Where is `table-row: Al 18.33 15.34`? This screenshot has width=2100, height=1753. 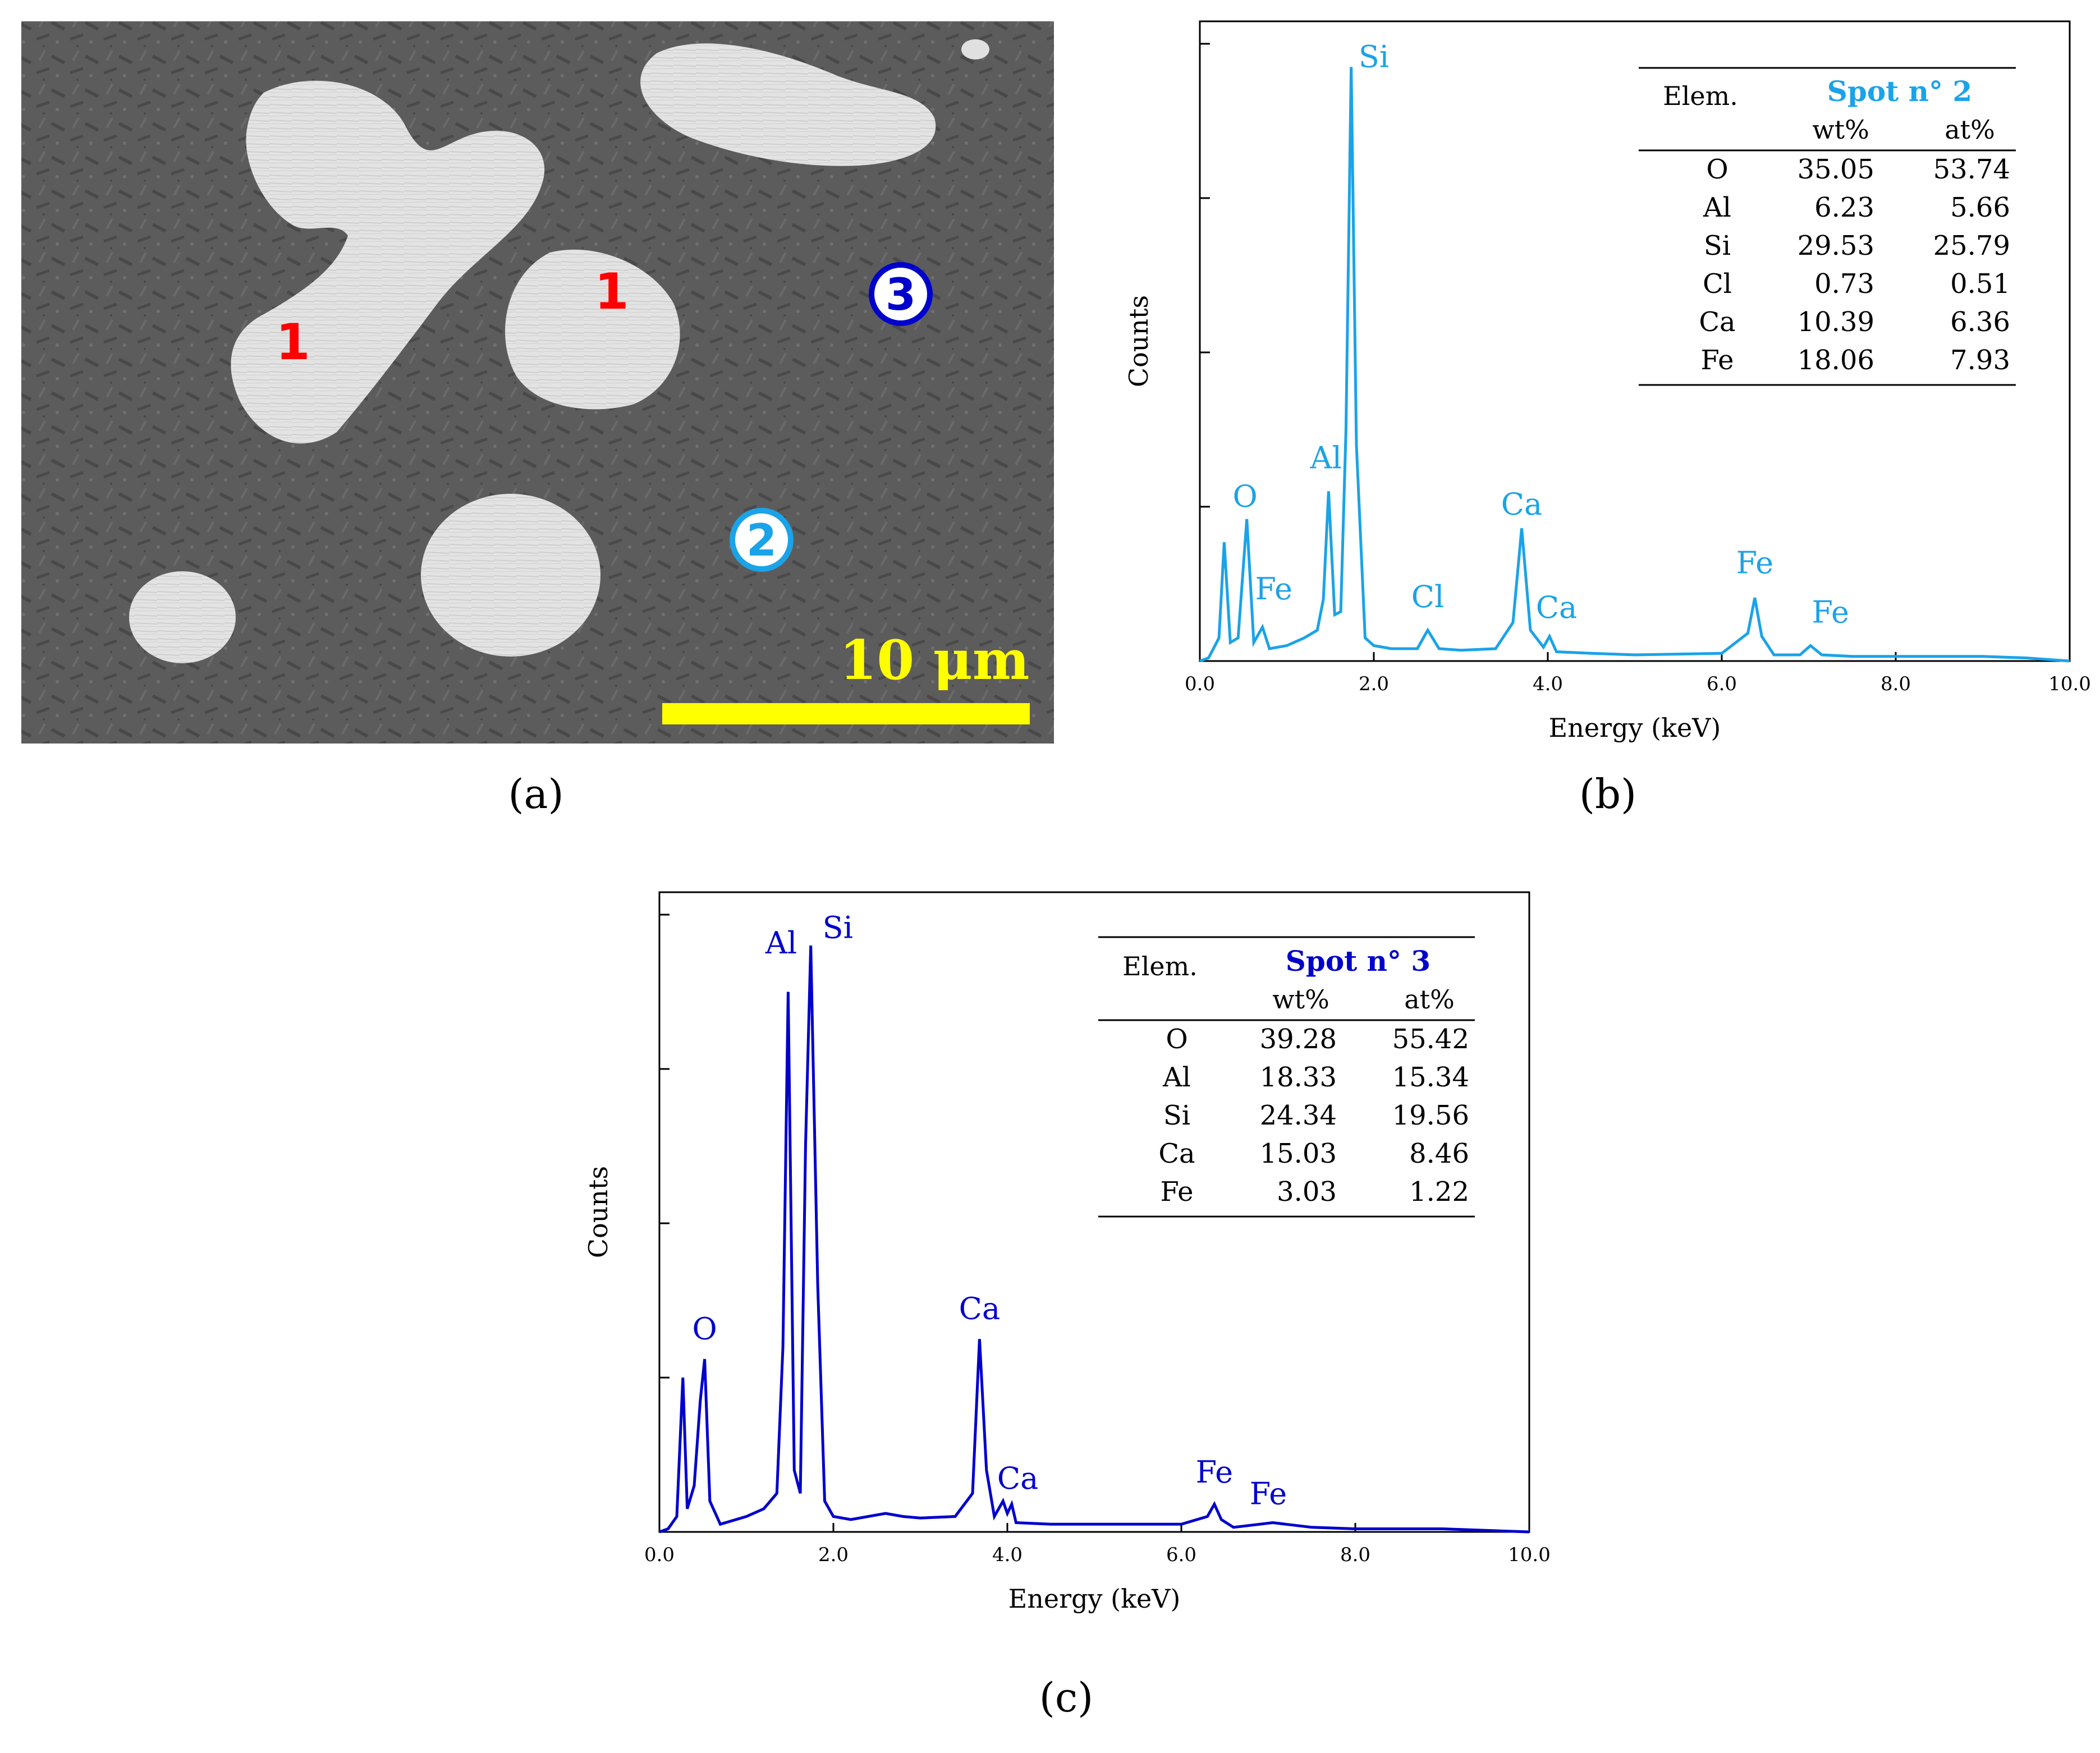
table-row: Al 18.33 15.34 is located at coordinates (1315, 1077).